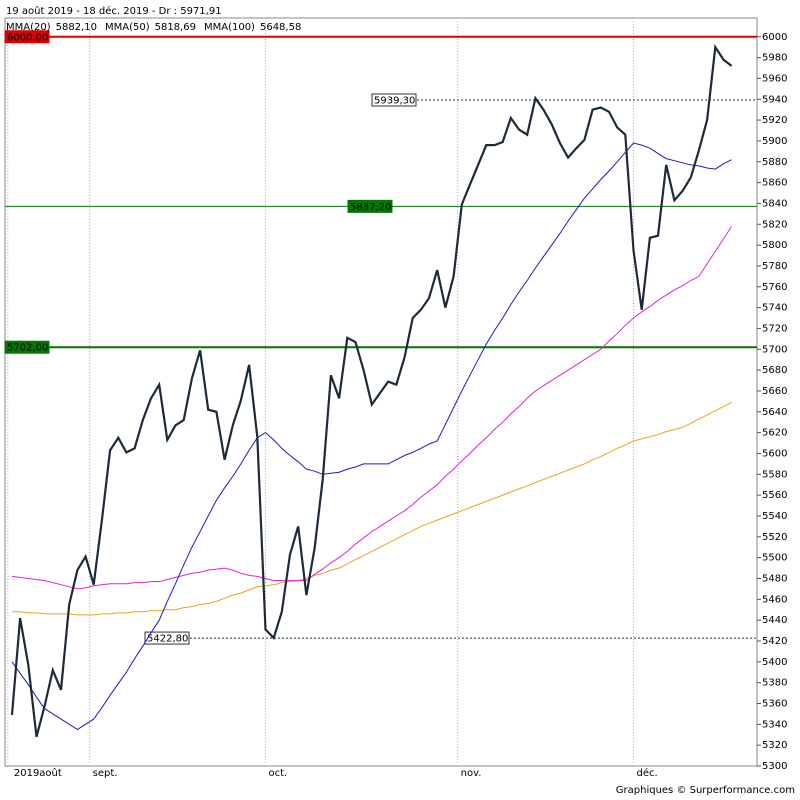 This screenshot has width=800, height=800. Describe the element at coordinates (774, 328) in the screenshot. I see `y-tick-label: 5720` at that location.